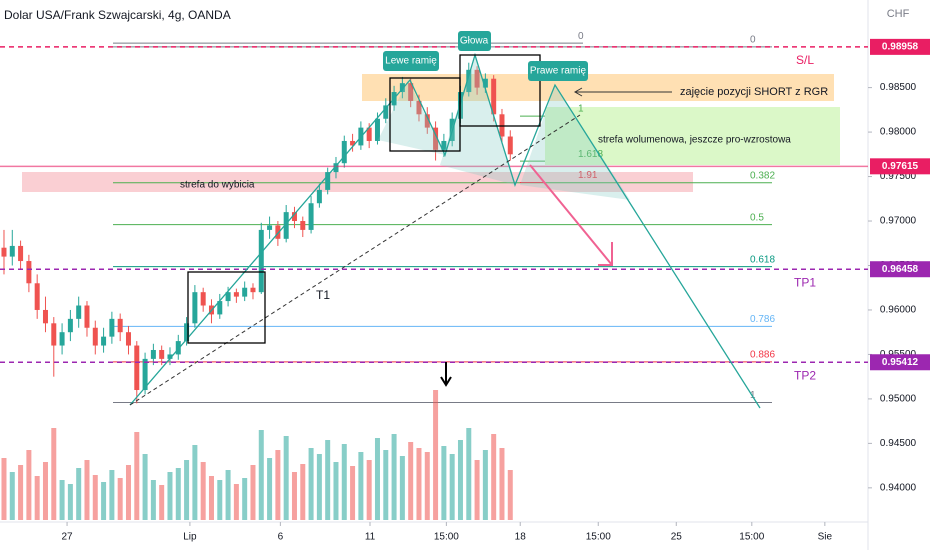 This screenshot has height=550, width=932. Describe the element at coordinates (762, 259) in the screenshot. I see `fib-label: 0.618` at that location.